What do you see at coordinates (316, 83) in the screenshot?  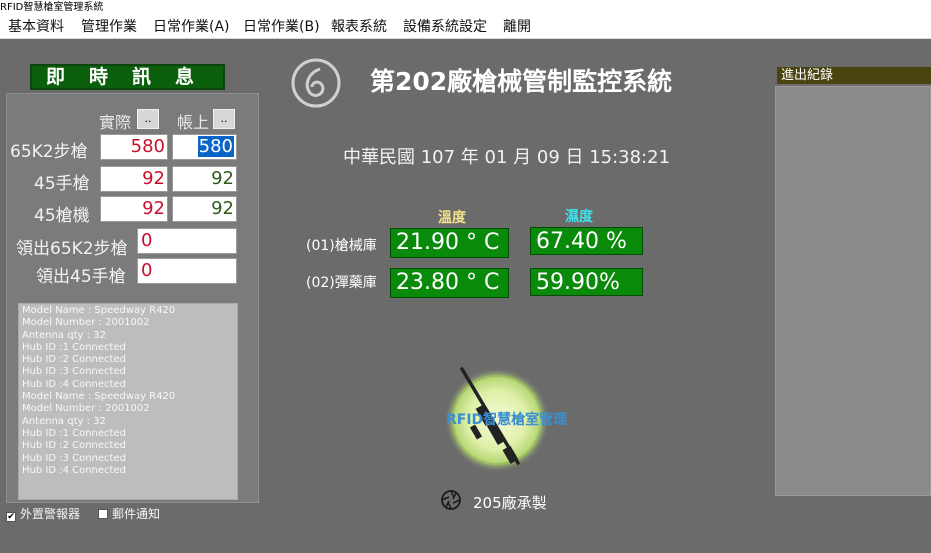 I see `system-logo-icon` at bounding box center [316, 83].